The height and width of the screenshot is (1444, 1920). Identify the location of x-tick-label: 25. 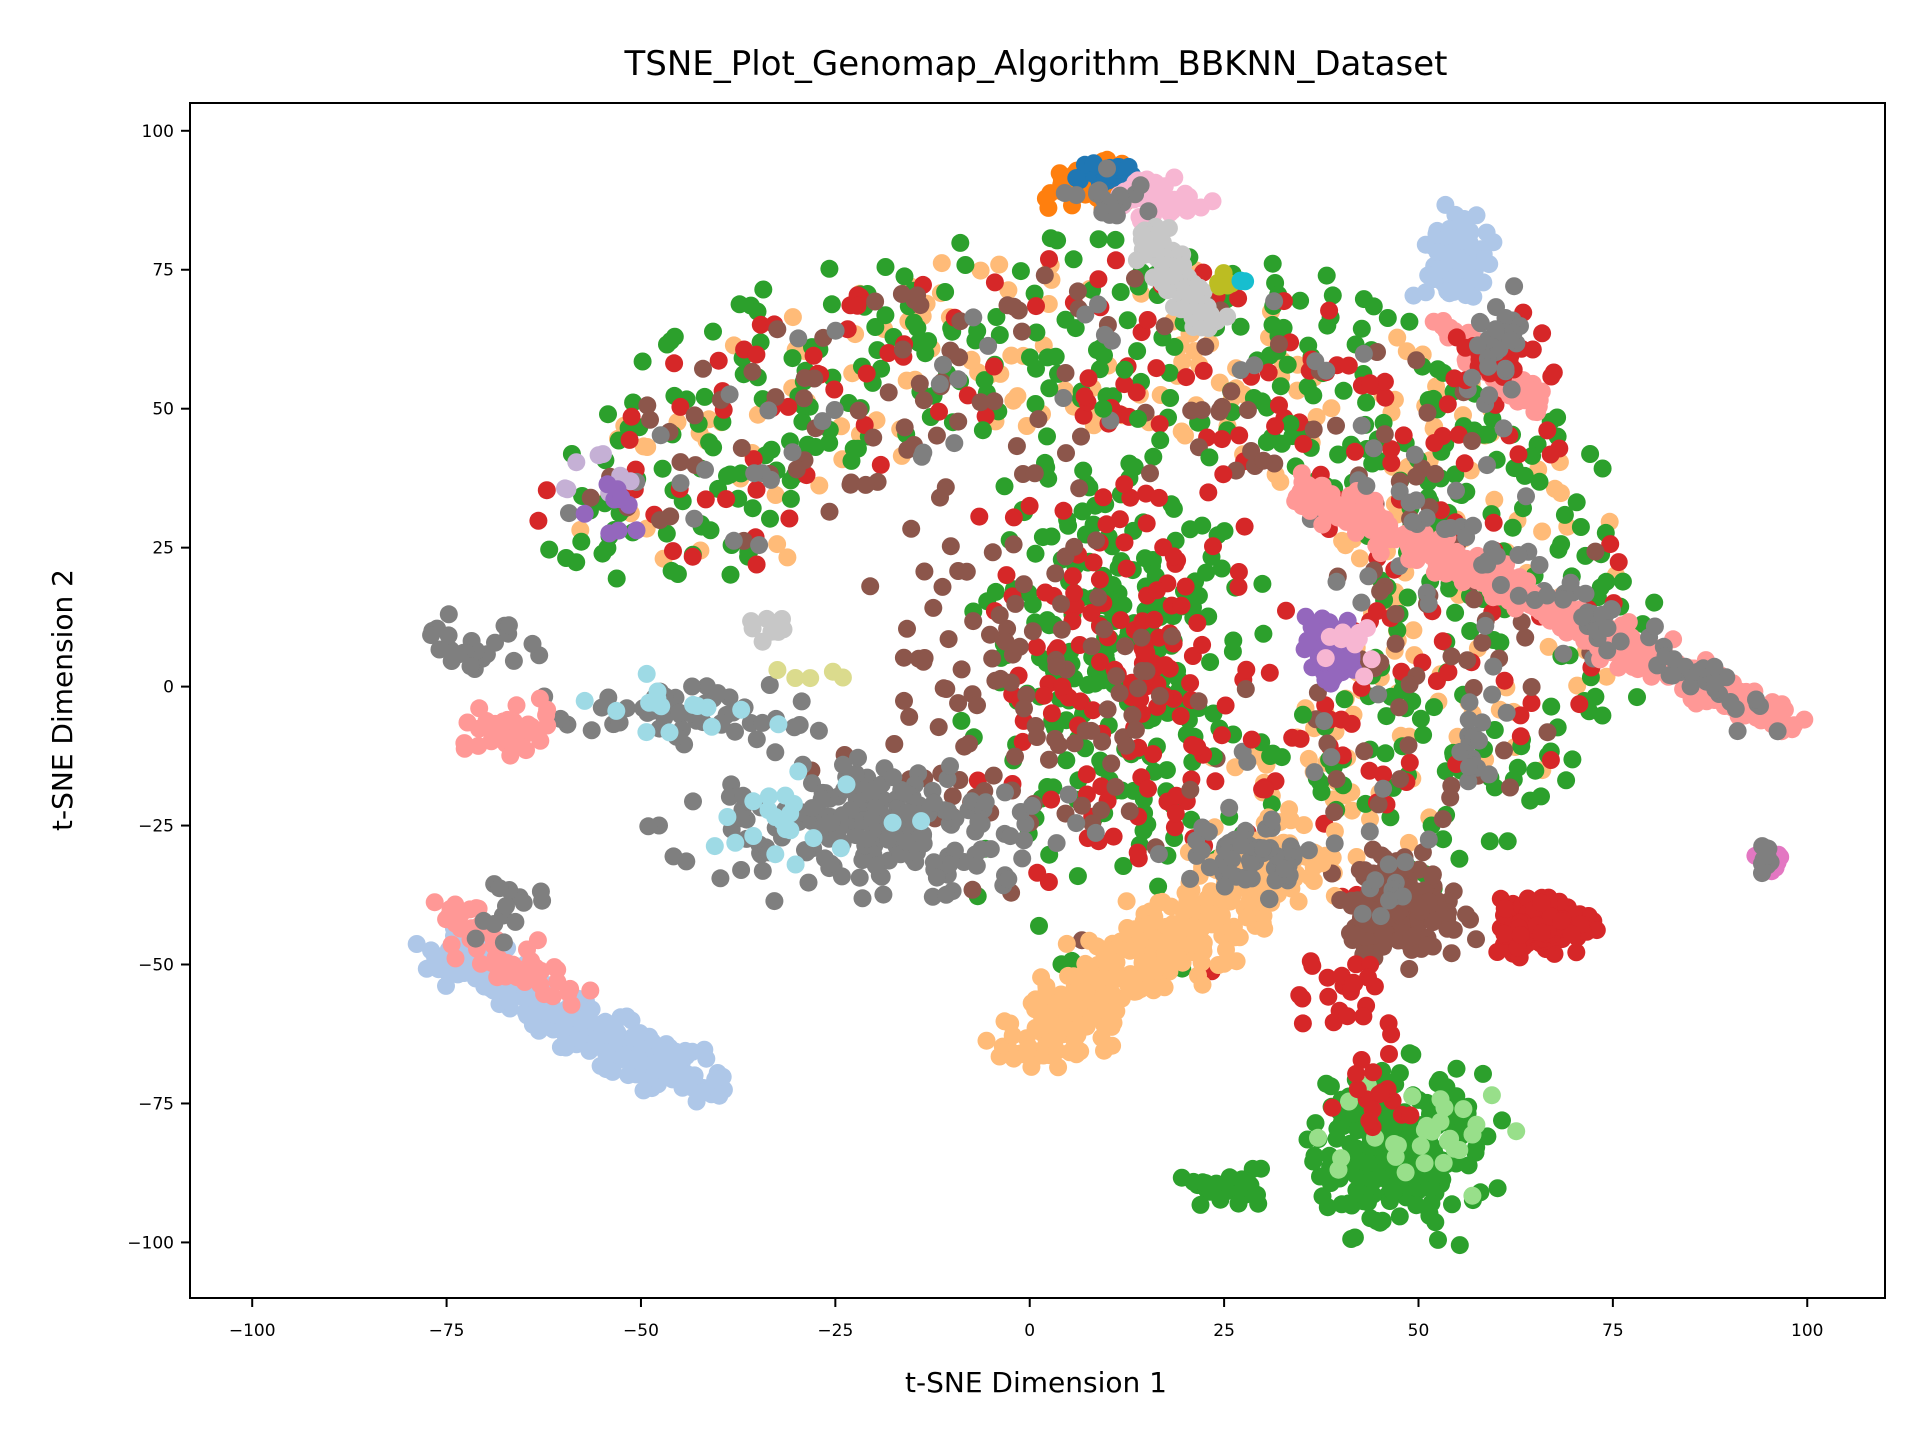
(1224, 1331).